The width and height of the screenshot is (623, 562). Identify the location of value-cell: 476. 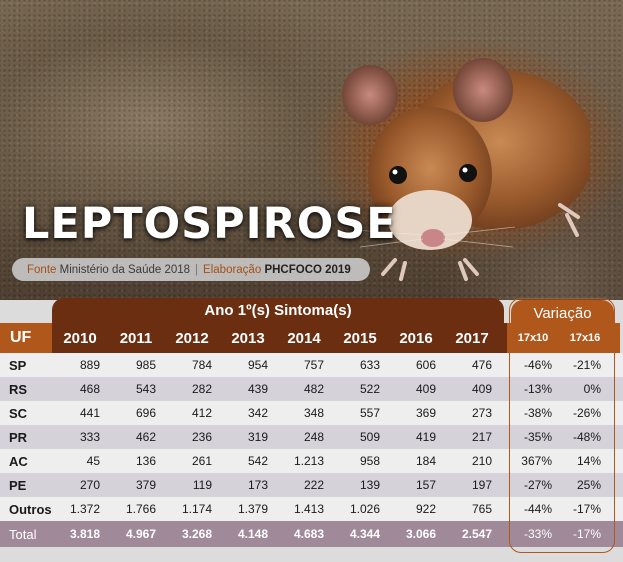
(481, 365).